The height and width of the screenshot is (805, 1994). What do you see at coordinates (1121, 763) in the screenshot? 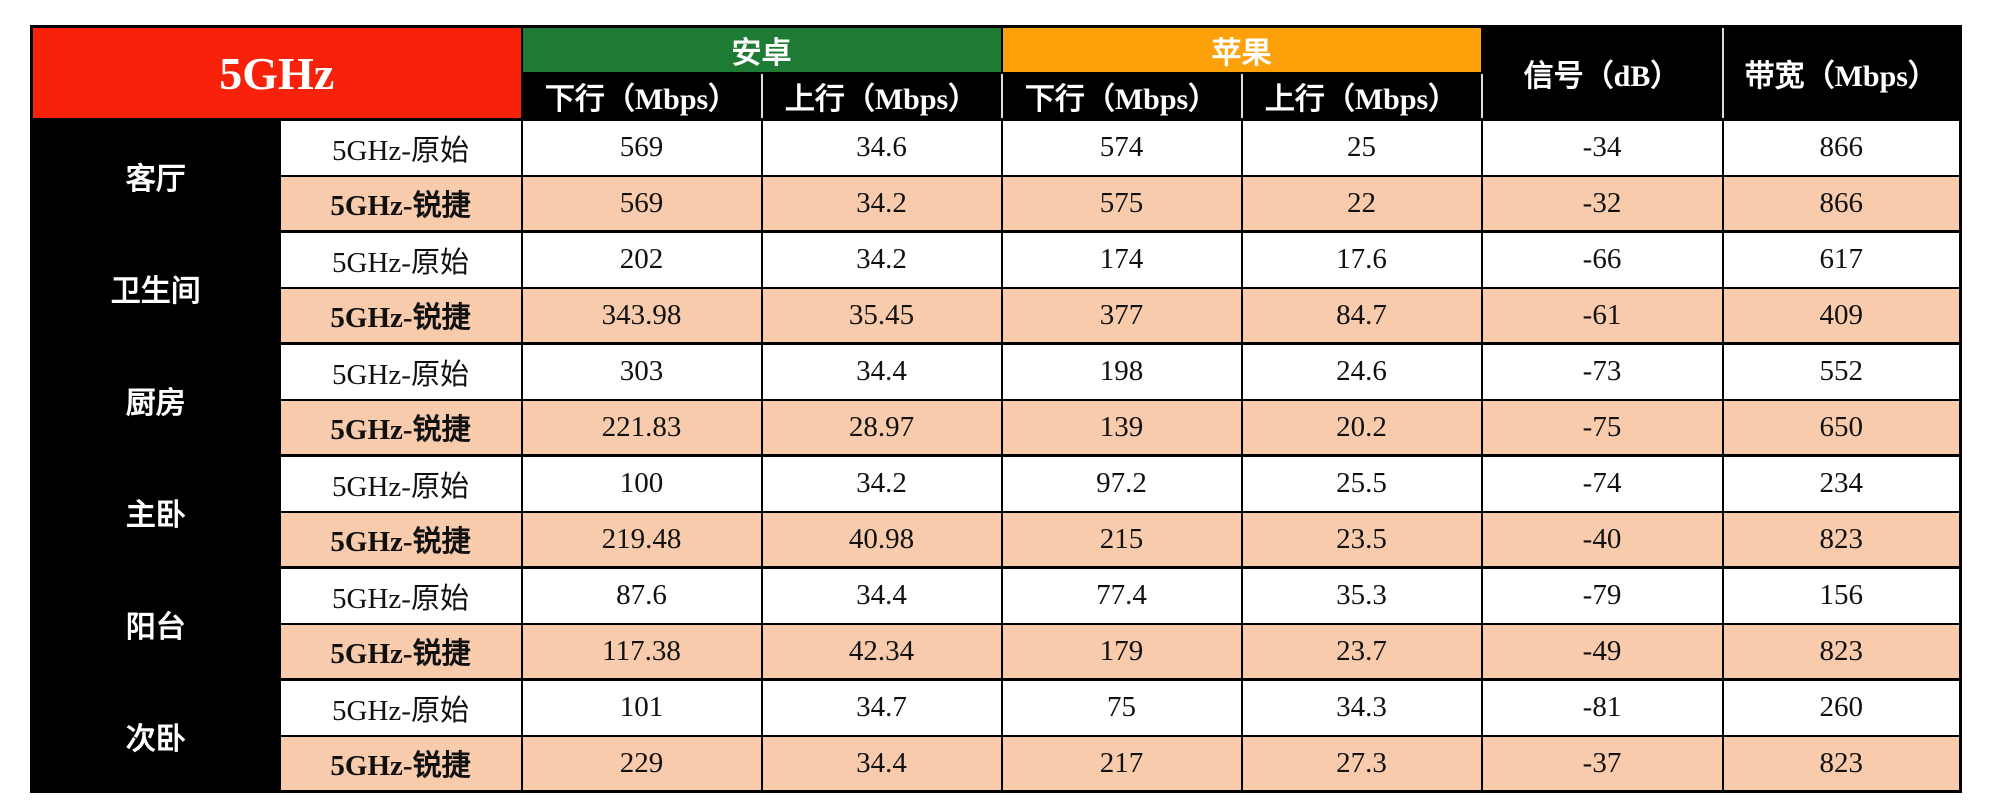
I see `apple-downlink-value: 217` at bounding box center [1121, 763].